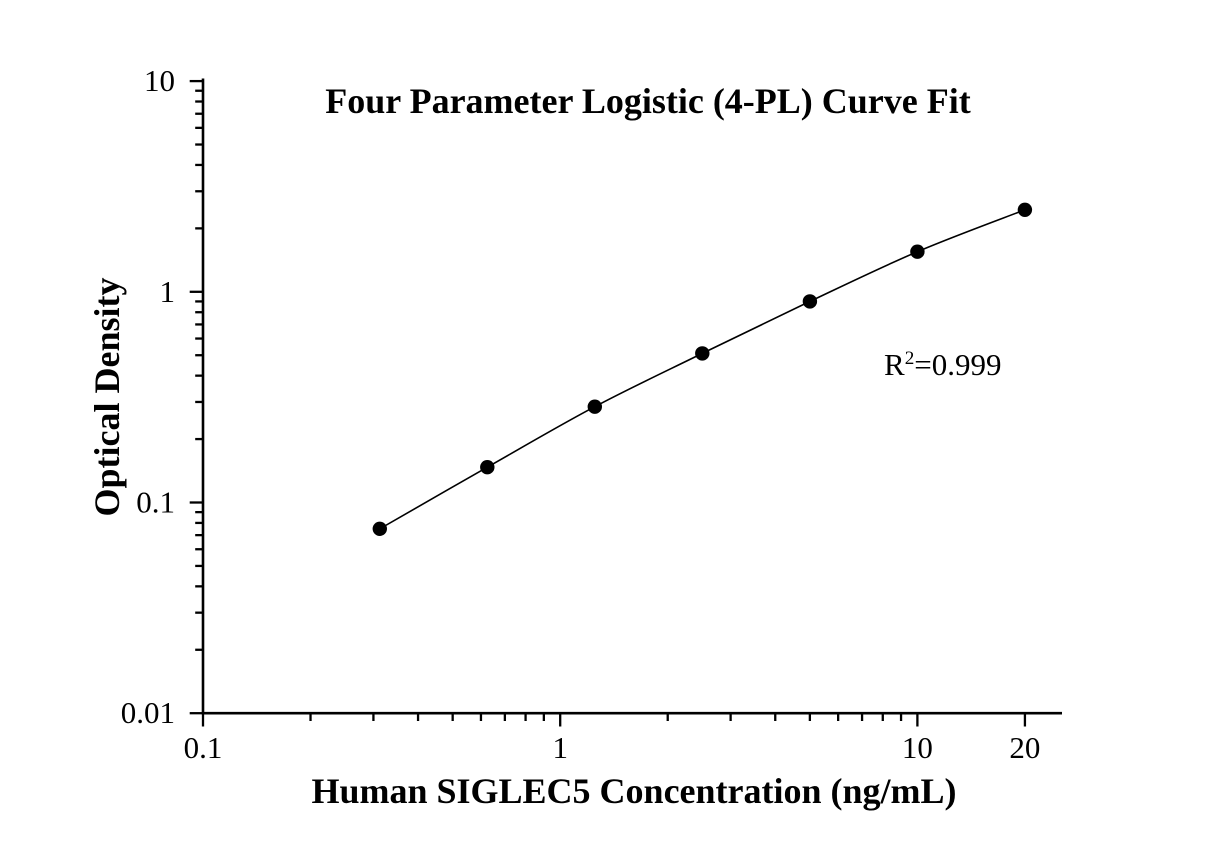  Describe the element at coordinates (634, 791) in the screenshot. I see `x-axis-title: Human SIGLEC5 Concentration (ng/mL)` at that location.